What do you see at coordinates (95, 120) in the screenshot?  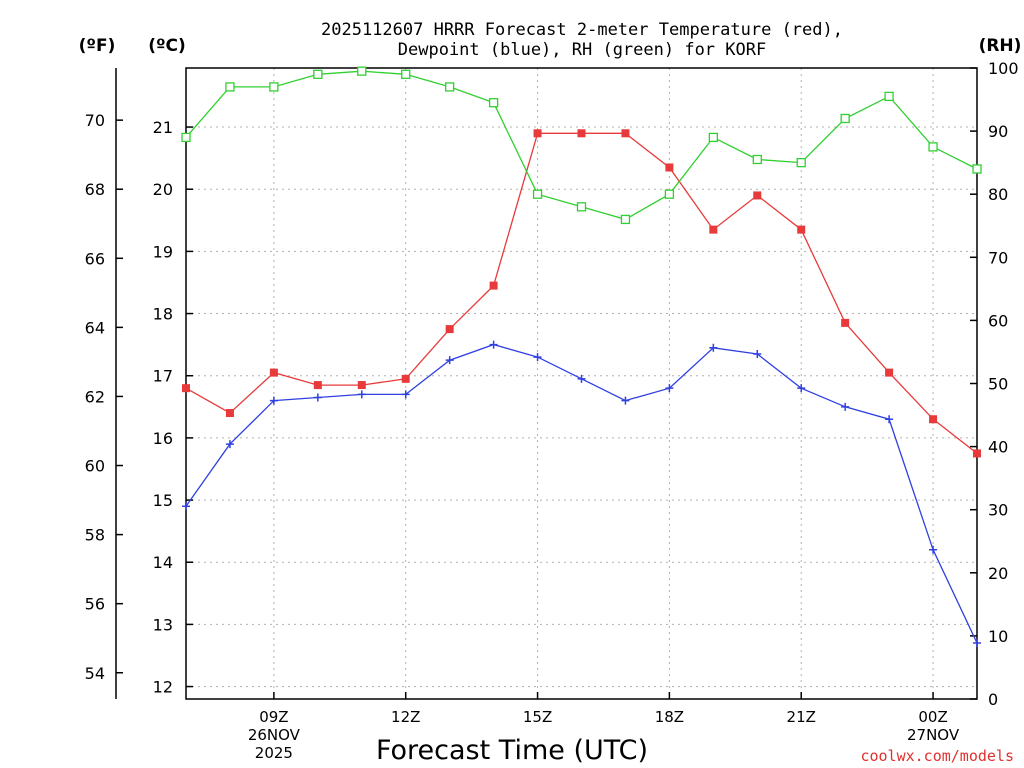 I see `fahrenheit-tick-label: 70` at bounding box center [95, 120].